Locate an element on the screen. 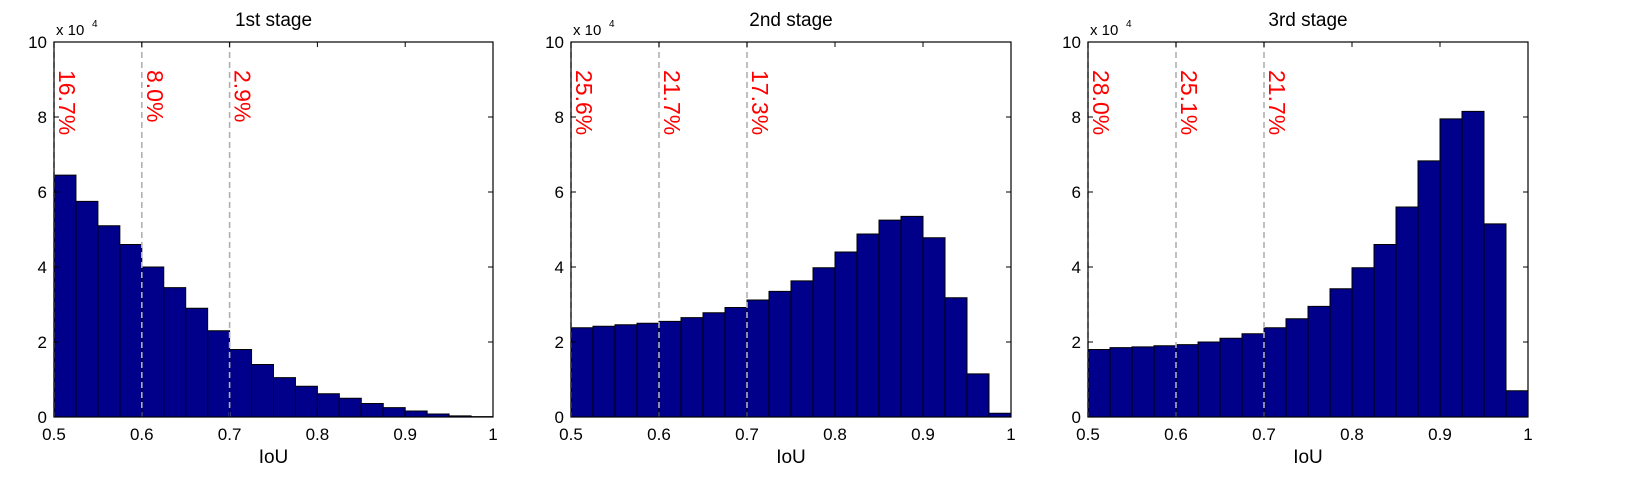  threshold-percent-label: 25.1% is located at coordinates (1189, 102).